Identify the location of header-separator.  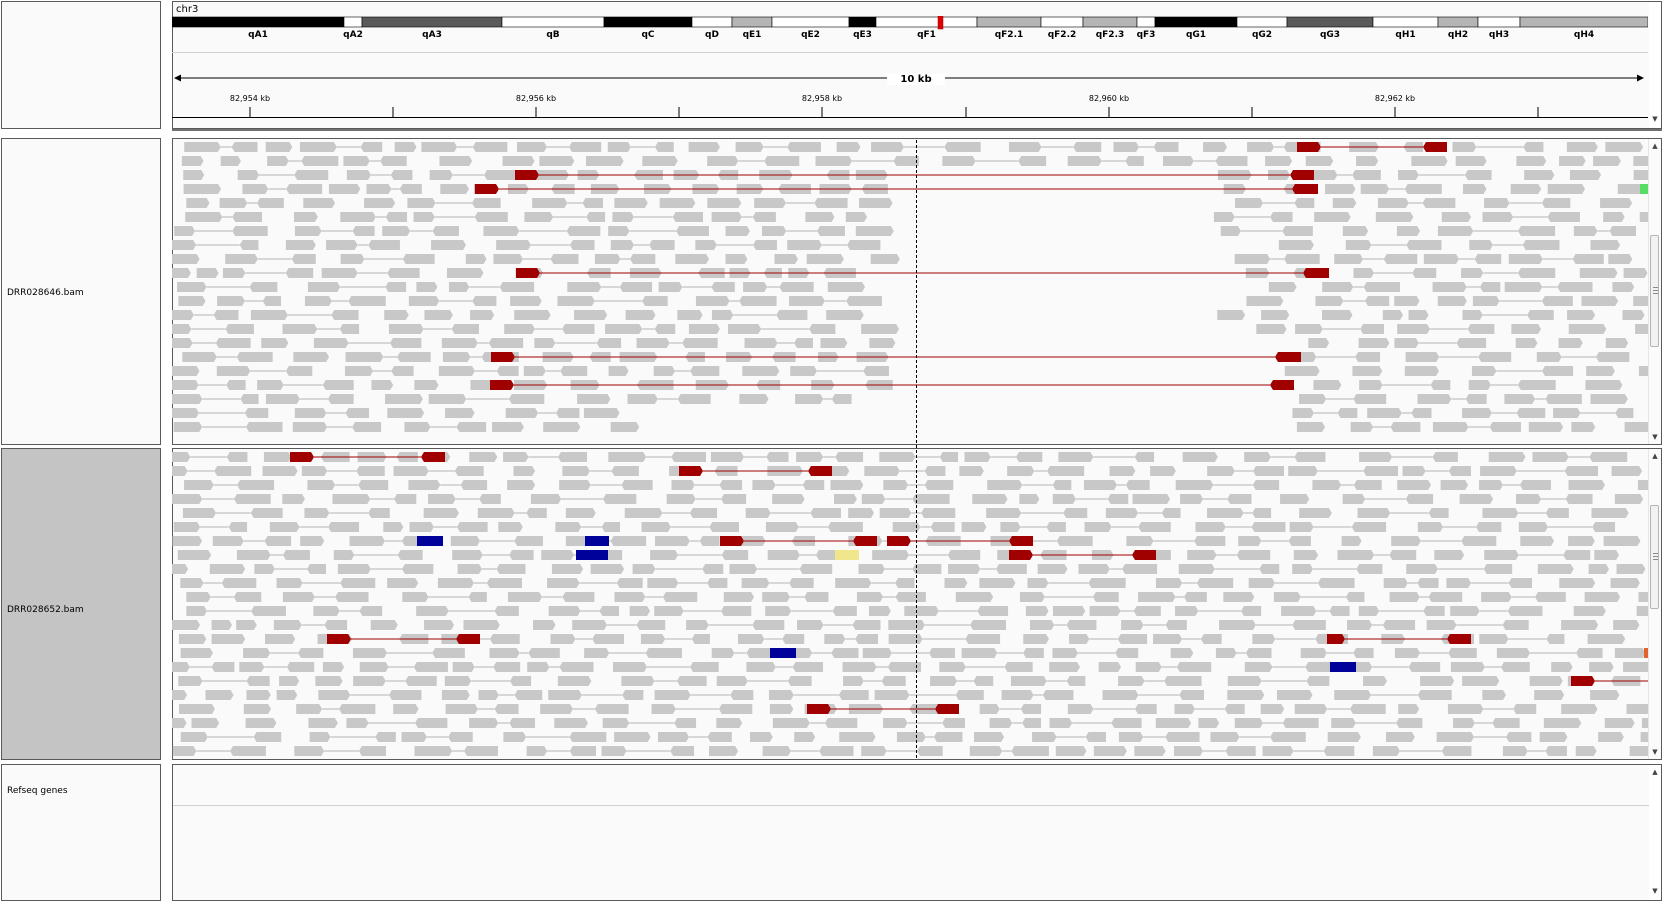
(917, 130).